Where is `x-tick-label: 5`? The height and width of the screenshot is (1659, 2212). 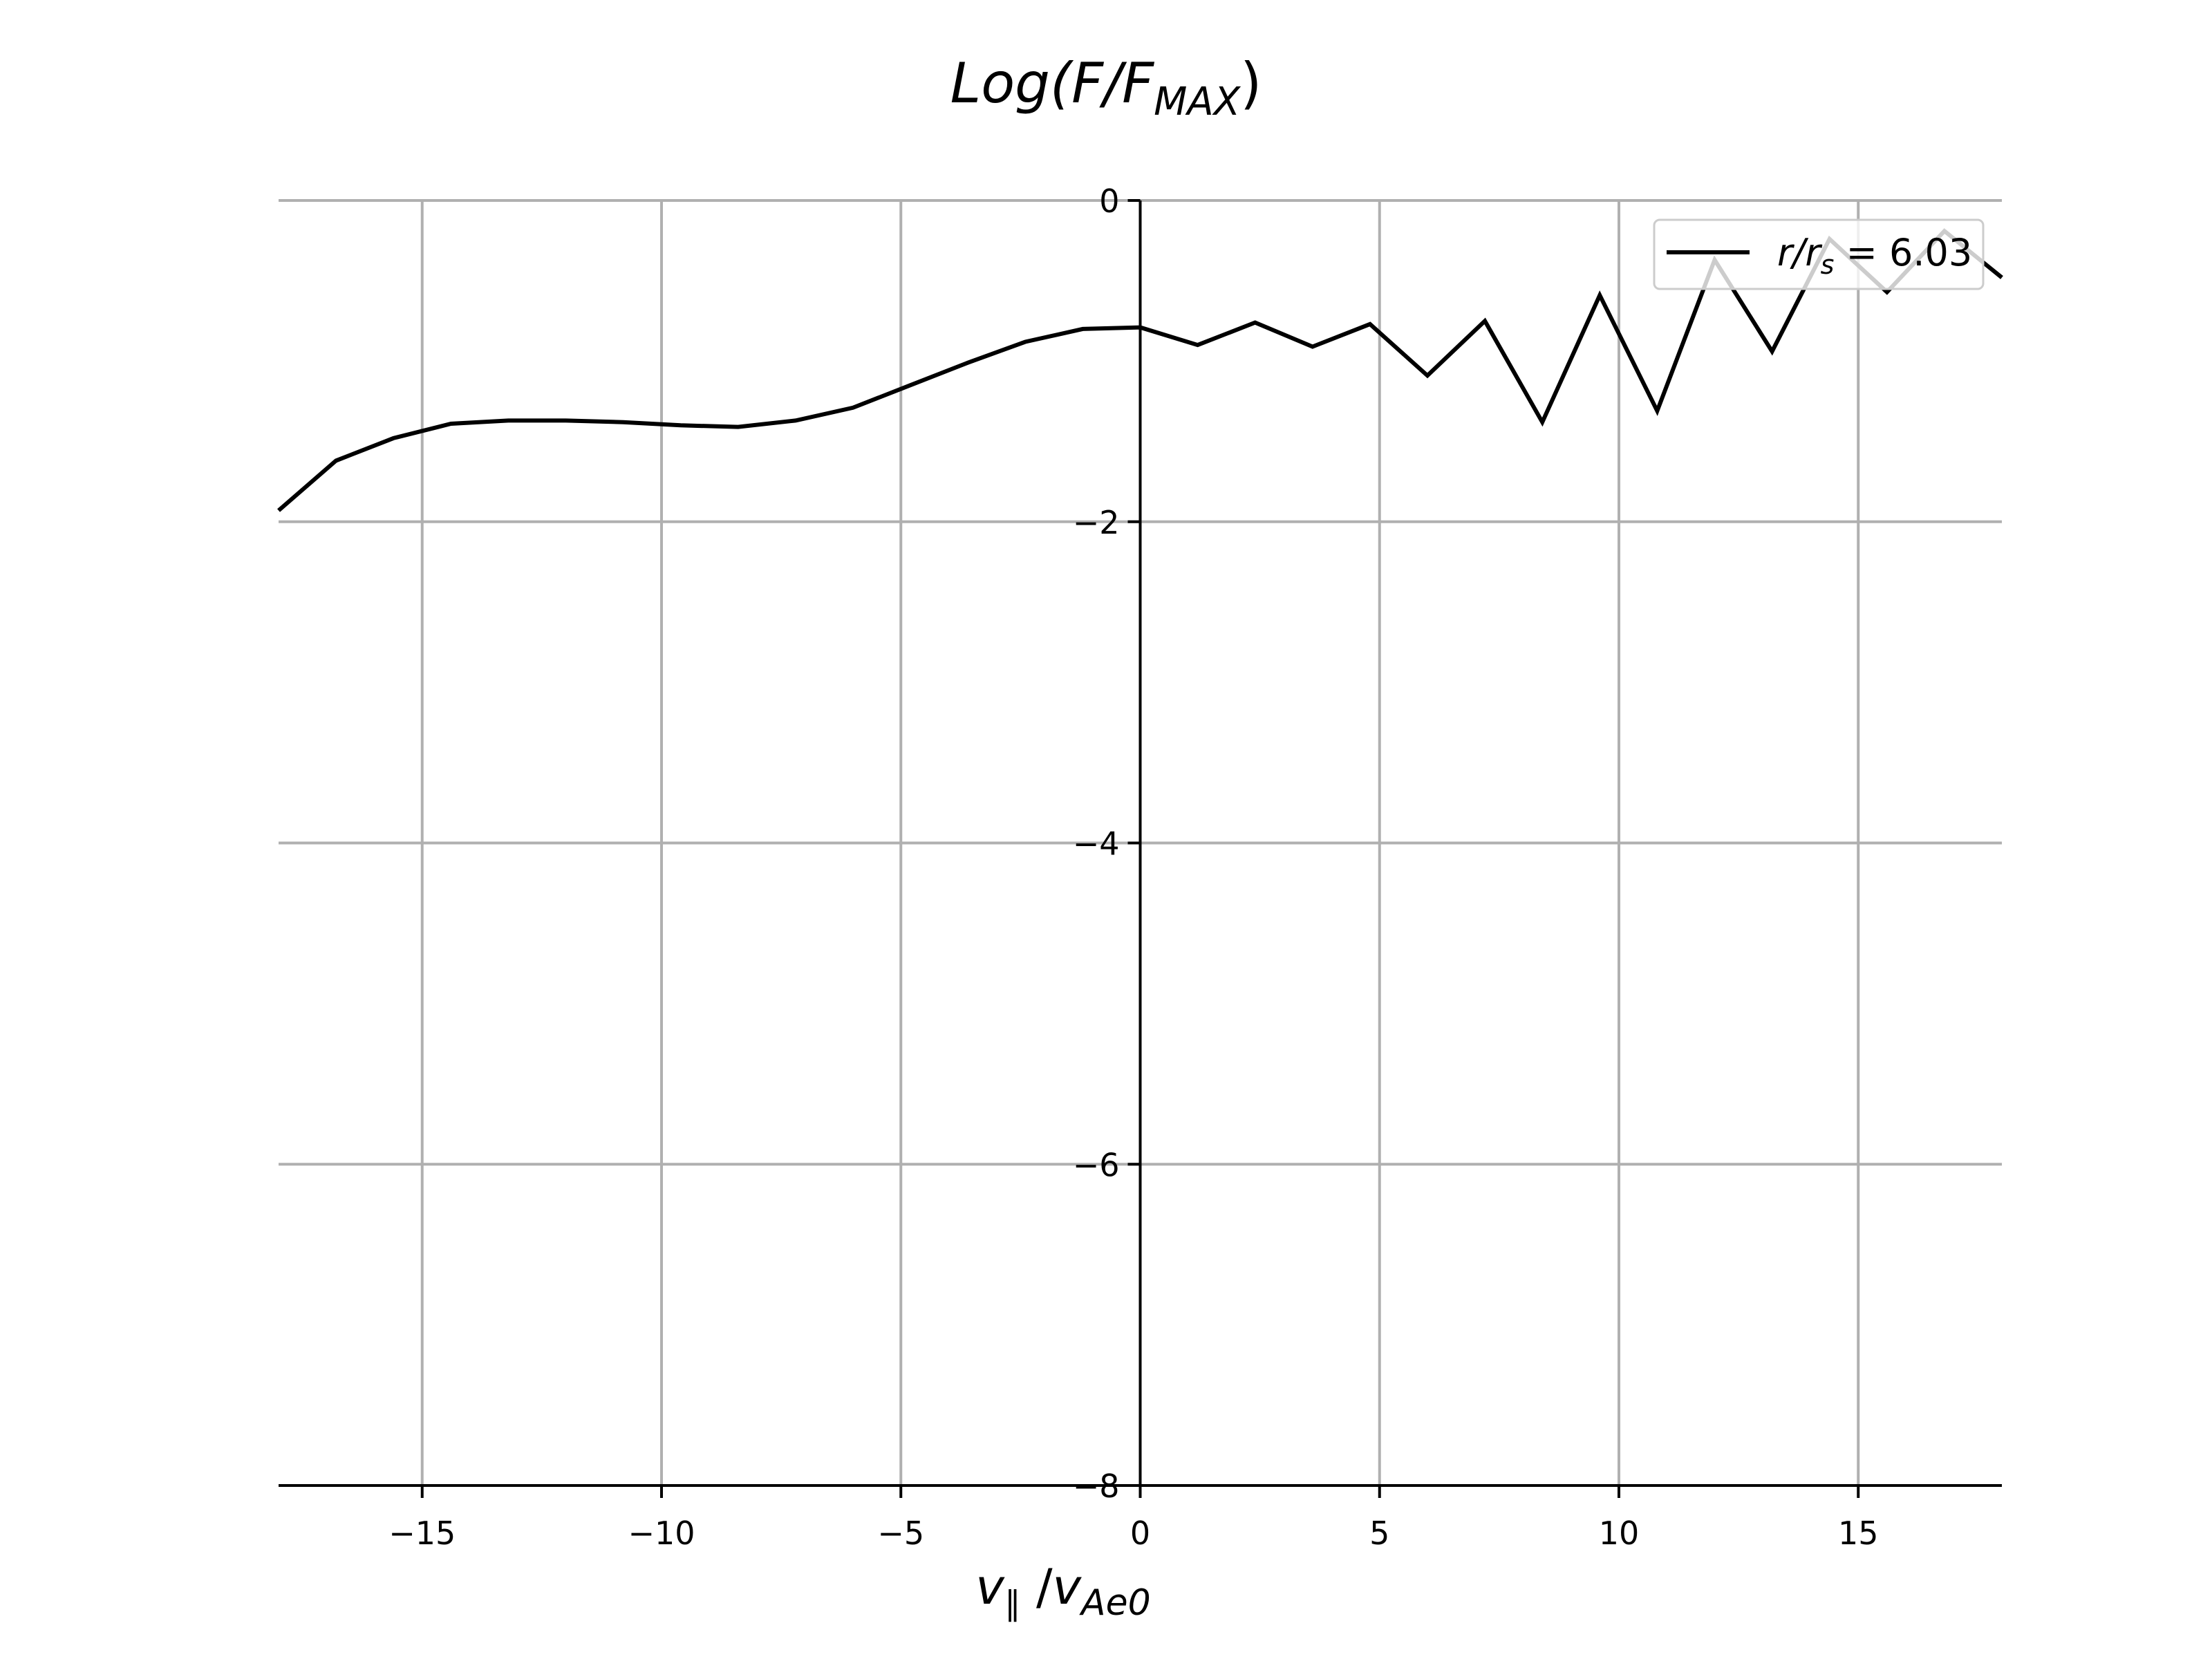 x-tick-label: 5 is located at coordinates (1379, 1534).